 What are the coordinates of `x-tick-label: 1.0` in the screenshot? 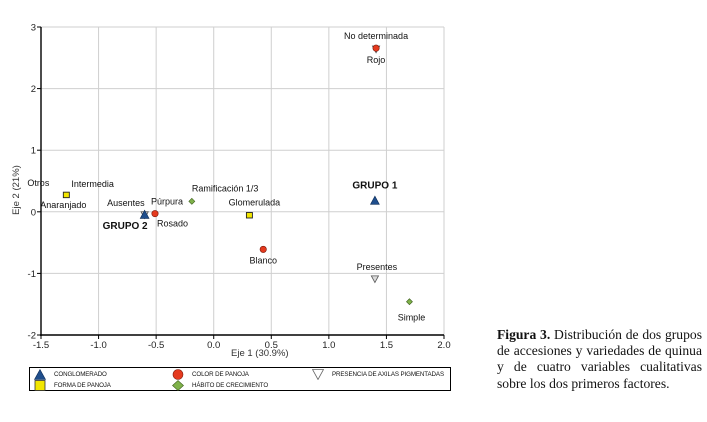 It's located at (328, 345).